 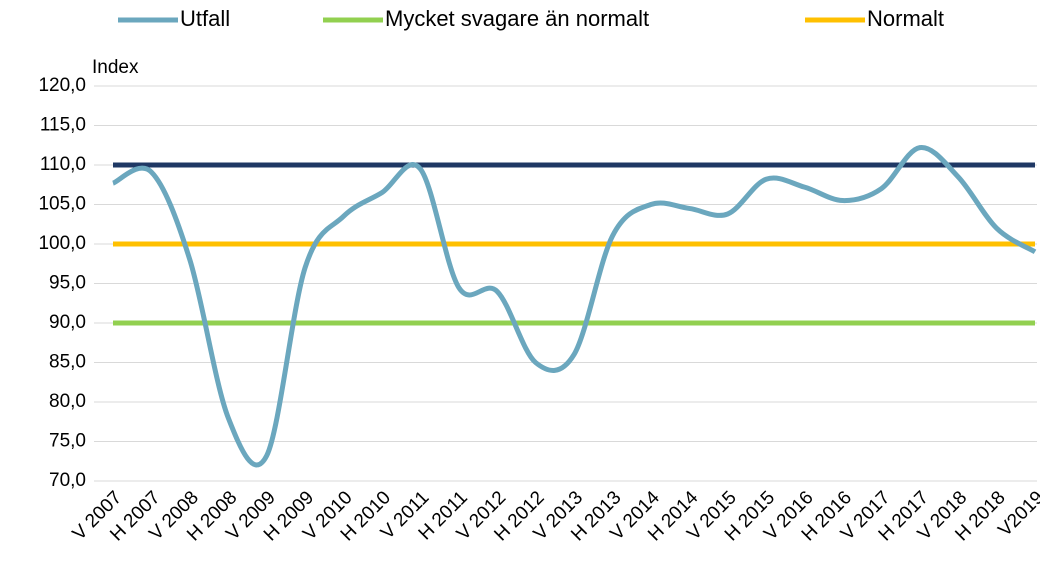 What do you see at coordinates (67, 283) in the screenshot?
I see `y-tick-label: 95,0` at bounding box center [67, 283].